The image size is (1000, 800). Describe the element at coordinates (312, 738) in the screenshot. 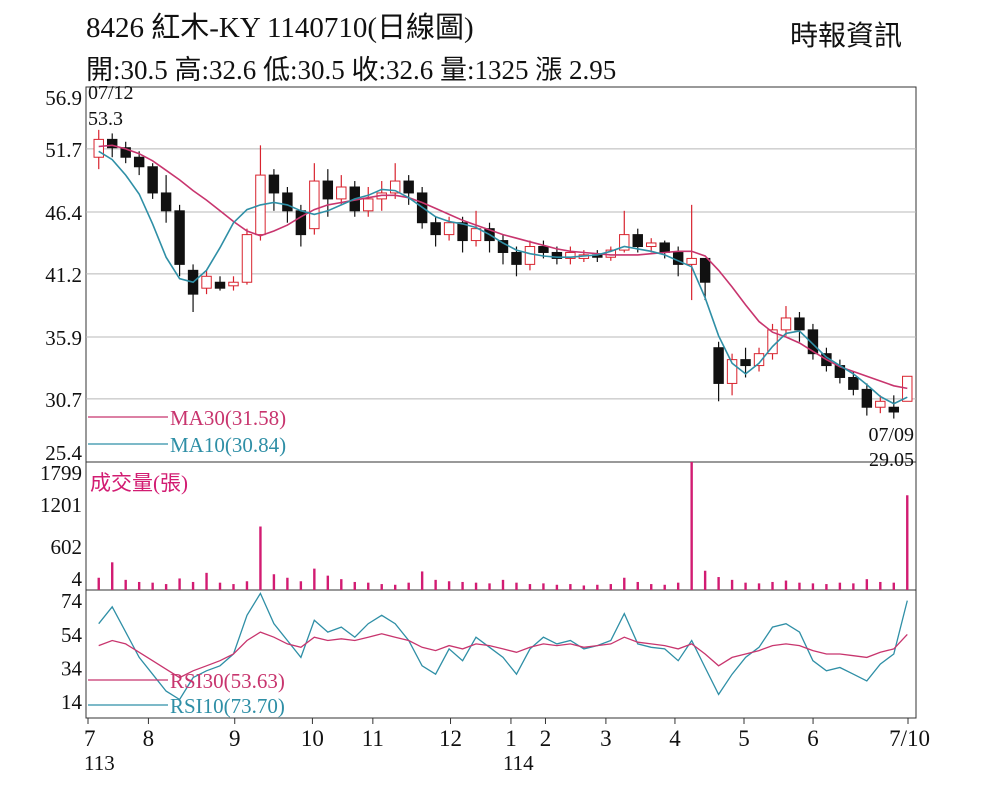

I see `x-tick-label: 10` at that location.